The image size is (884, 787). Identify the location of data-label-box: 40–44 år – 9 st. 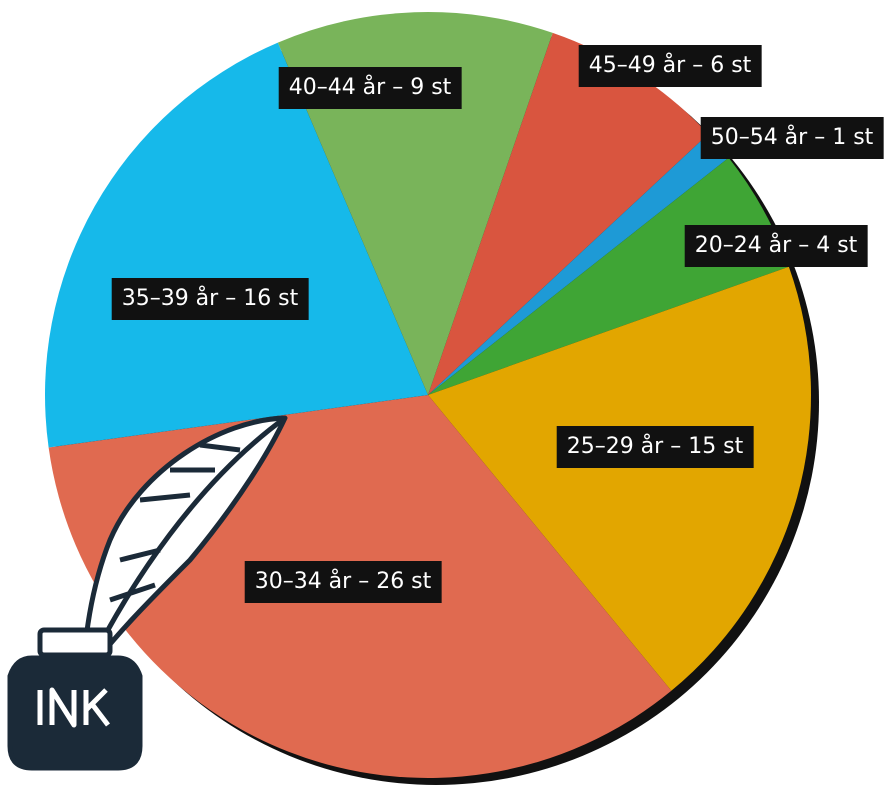
(370, 88).